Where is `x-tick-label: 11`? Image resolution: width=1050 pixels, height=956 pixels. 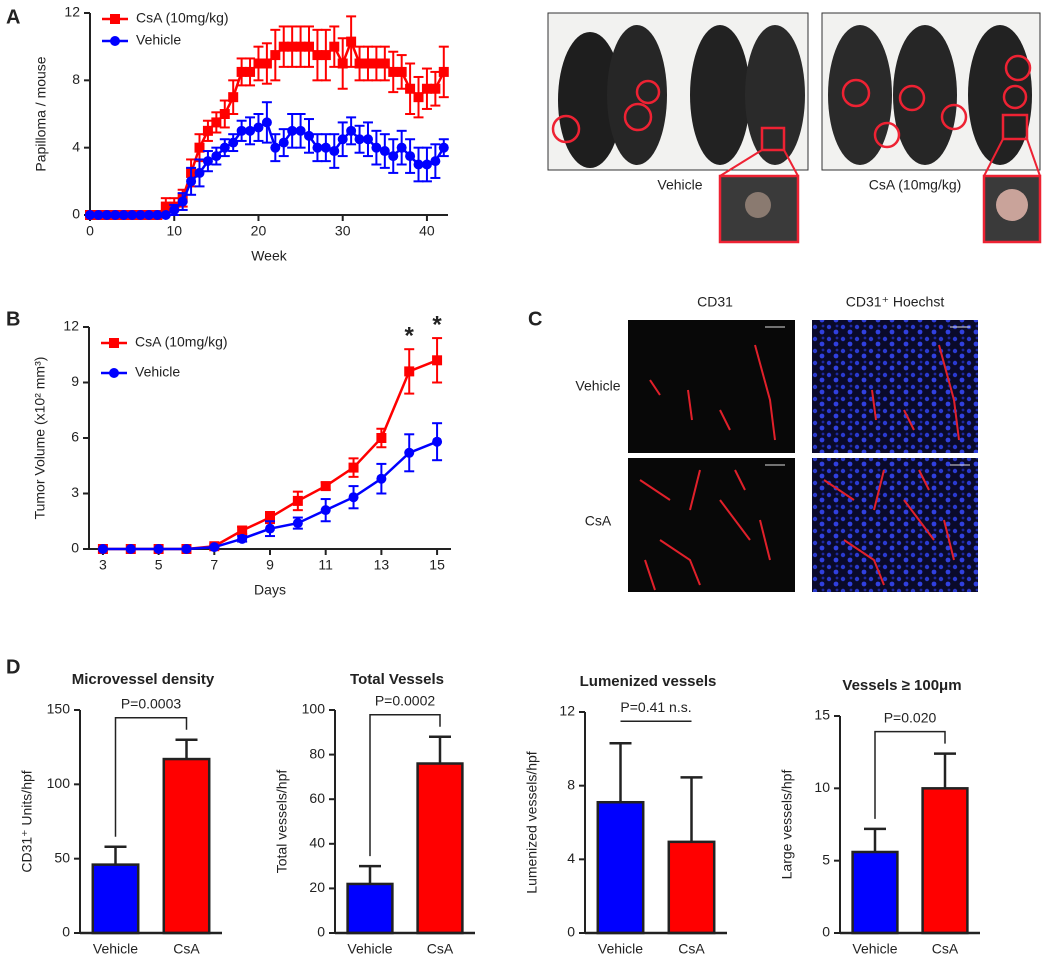 x-tick-label: 11 is located at coordinates (325, 565).